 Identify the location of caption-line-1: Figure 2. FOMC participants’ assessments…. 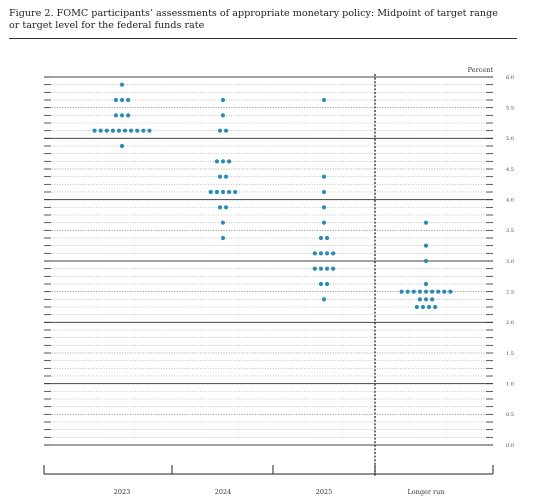
(253, 13).